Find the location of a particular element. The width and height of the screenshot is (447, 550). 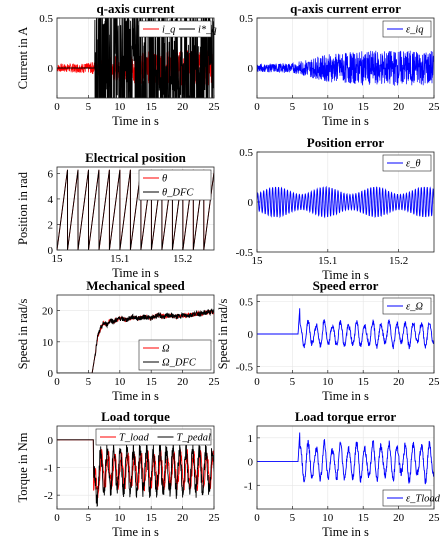

legend: θ θ_DFC is located at coordinates (175, 185).